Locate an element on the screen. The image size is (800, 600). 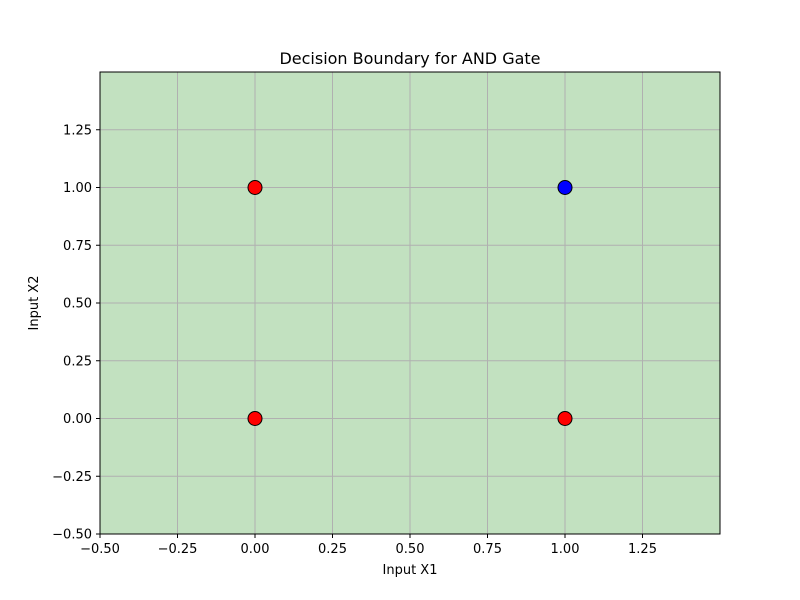
y-tick-label: −0.25 is located at coordinates (72, 477).